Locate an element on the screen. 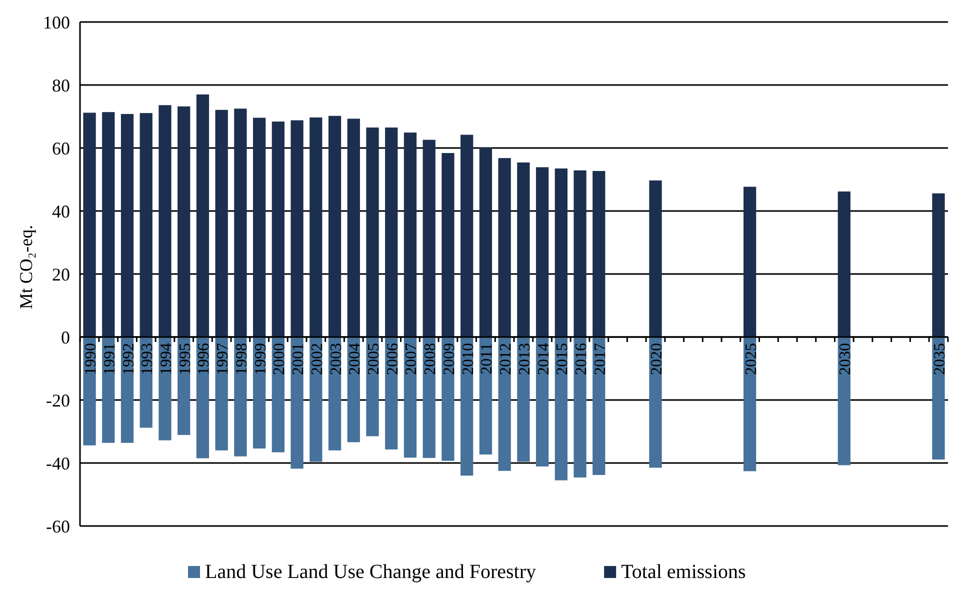 The width and height of the screenshot is (967, 598). y-tick-label: 60 is located at coordinates (61, 148).